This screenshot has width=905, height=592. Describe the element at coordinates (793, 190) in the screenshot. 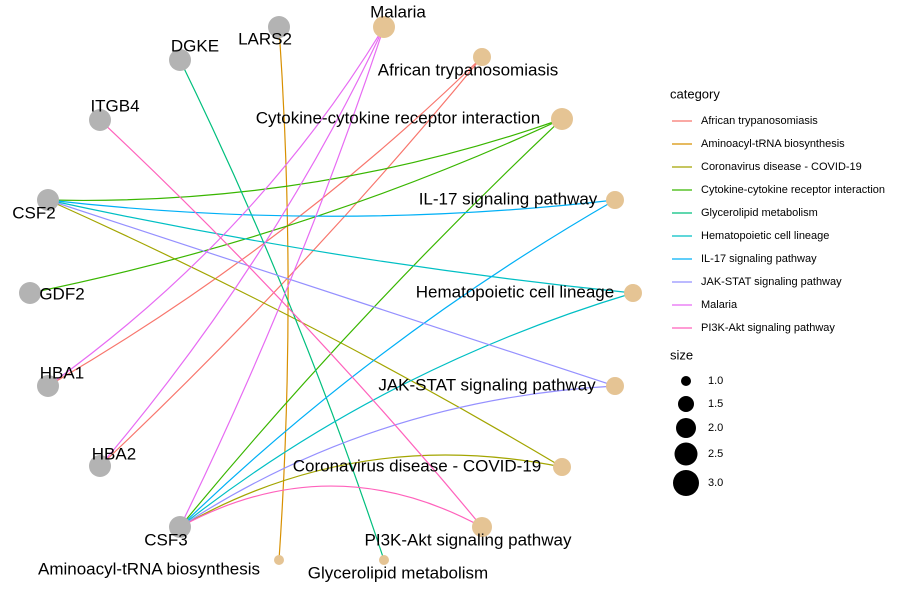

I see `legend-label: Cytokine-cytokine receptor interaction` at that location.